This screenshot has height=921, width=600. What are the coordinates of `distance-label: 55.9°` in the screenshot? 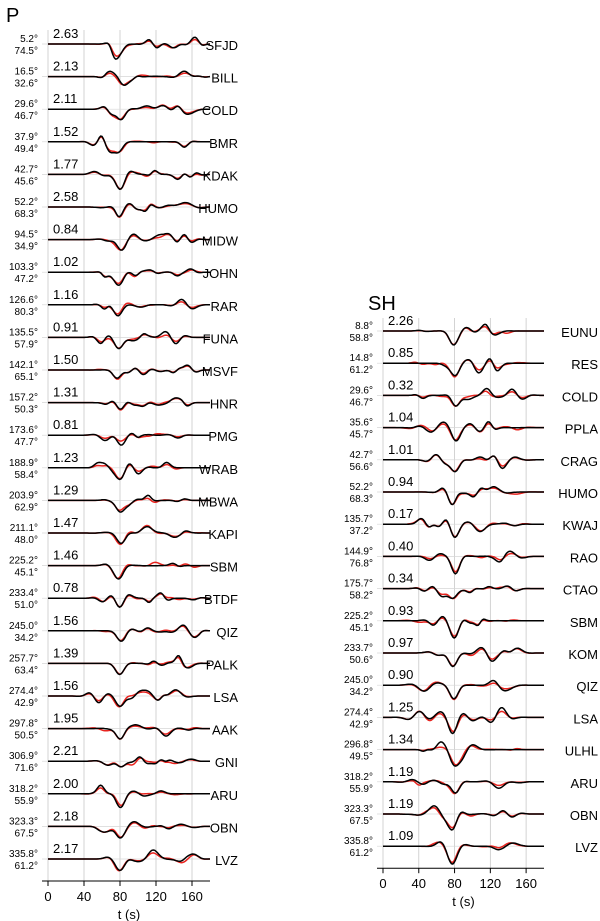 It's located at (26, 801).